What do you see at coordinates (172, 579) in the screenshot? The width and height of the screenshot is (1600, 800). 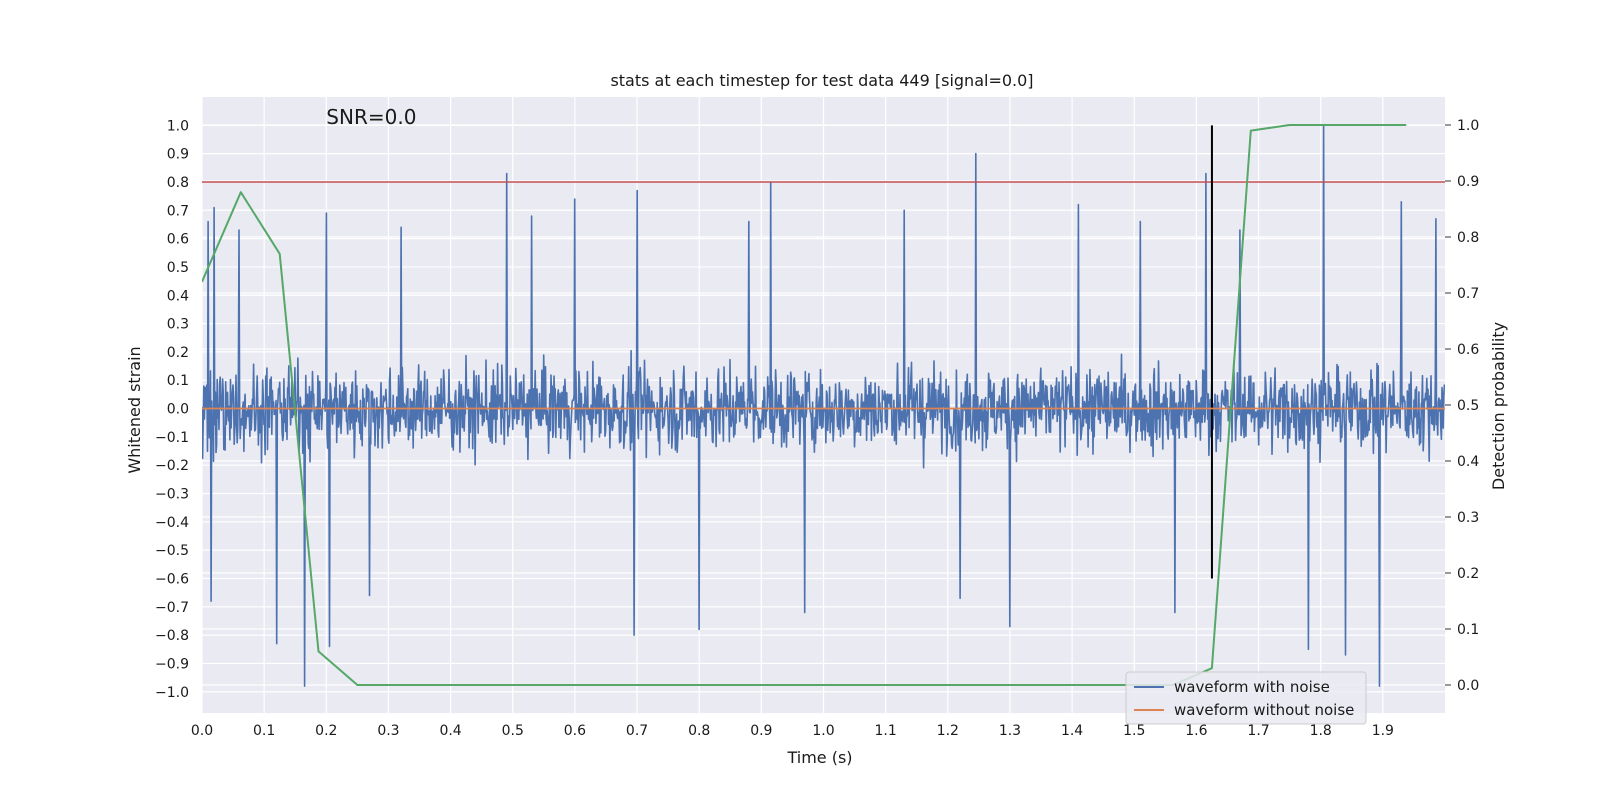 I see `y-tick-label: −0.6` at bounding box center [172, 579].